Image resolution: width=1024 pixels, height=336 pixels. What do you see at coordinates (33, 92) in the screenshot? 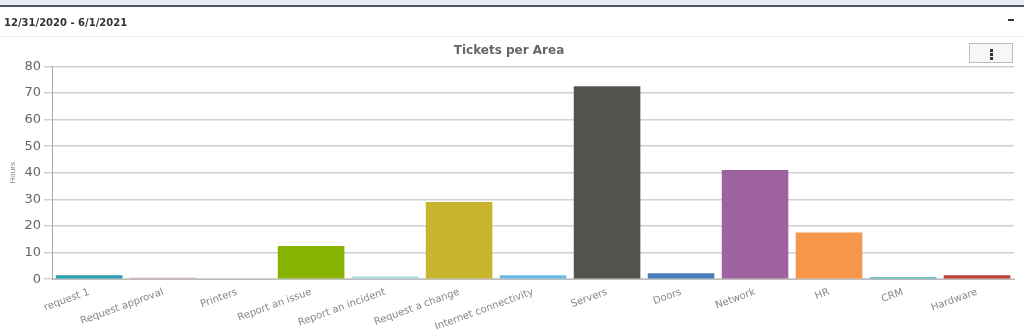
I see `y-tick-label: 70` at bounding box center [33, 92].